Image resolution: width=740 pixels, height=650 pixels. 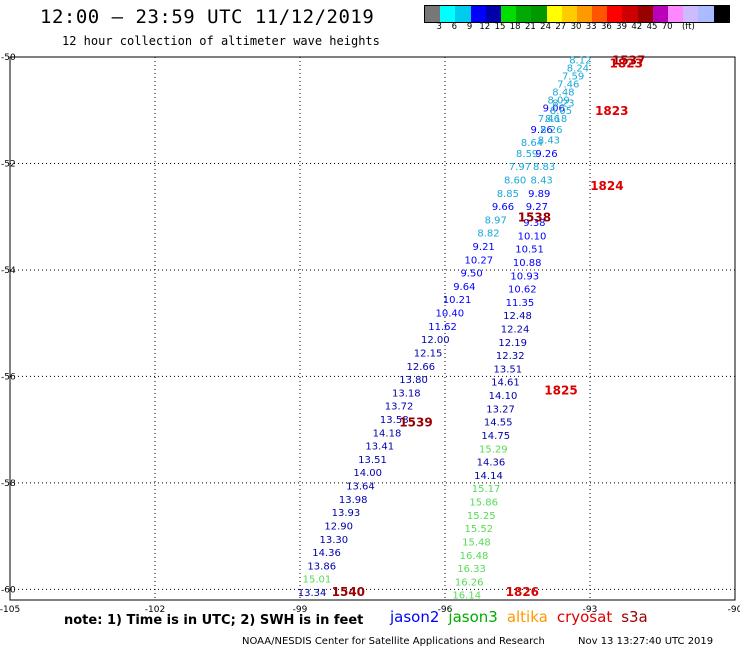 I want to click on swh-value: 13.64, so click(x=360, y=487).